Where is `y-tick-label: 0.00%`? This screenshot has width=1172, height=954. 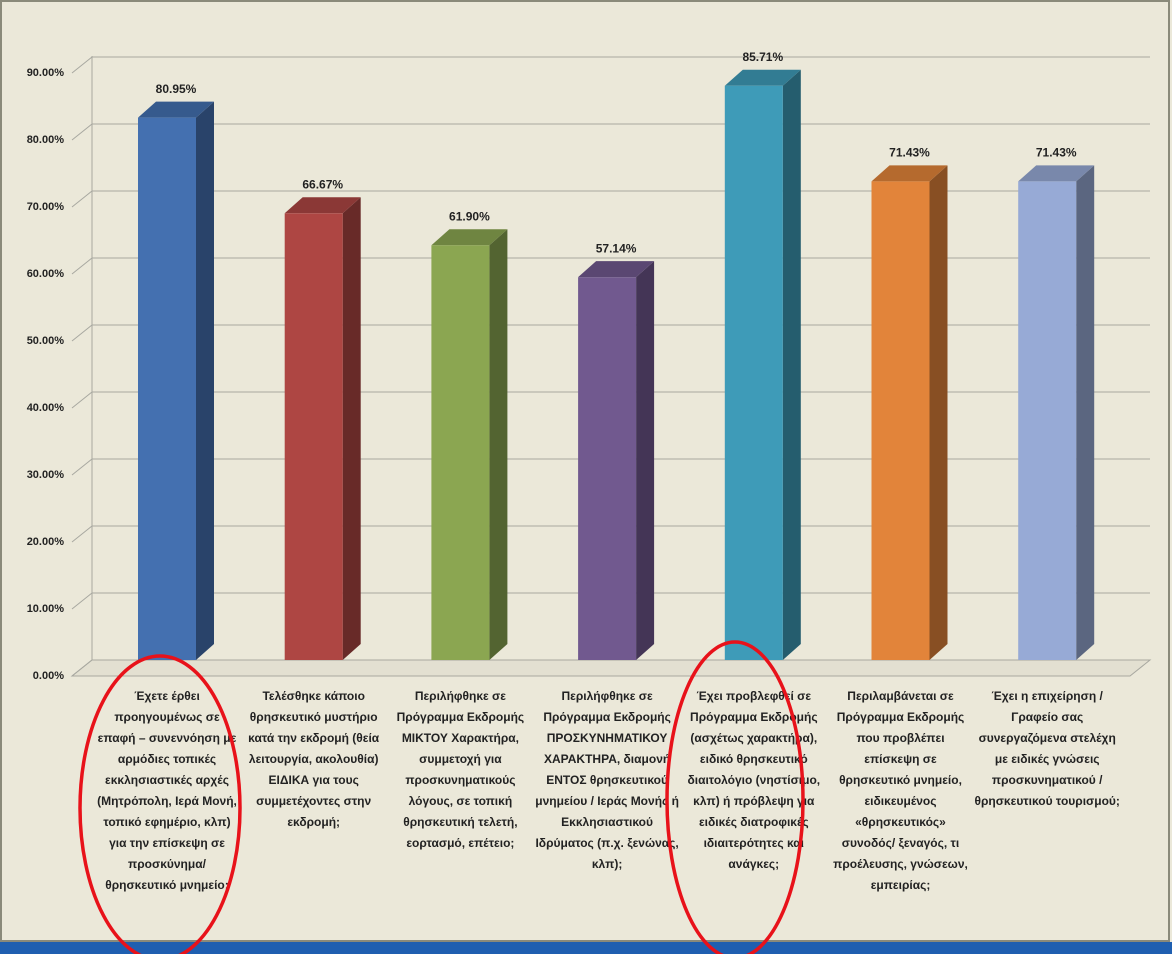
y-tick-label: 0.00% is located at coordinates (48, 676).